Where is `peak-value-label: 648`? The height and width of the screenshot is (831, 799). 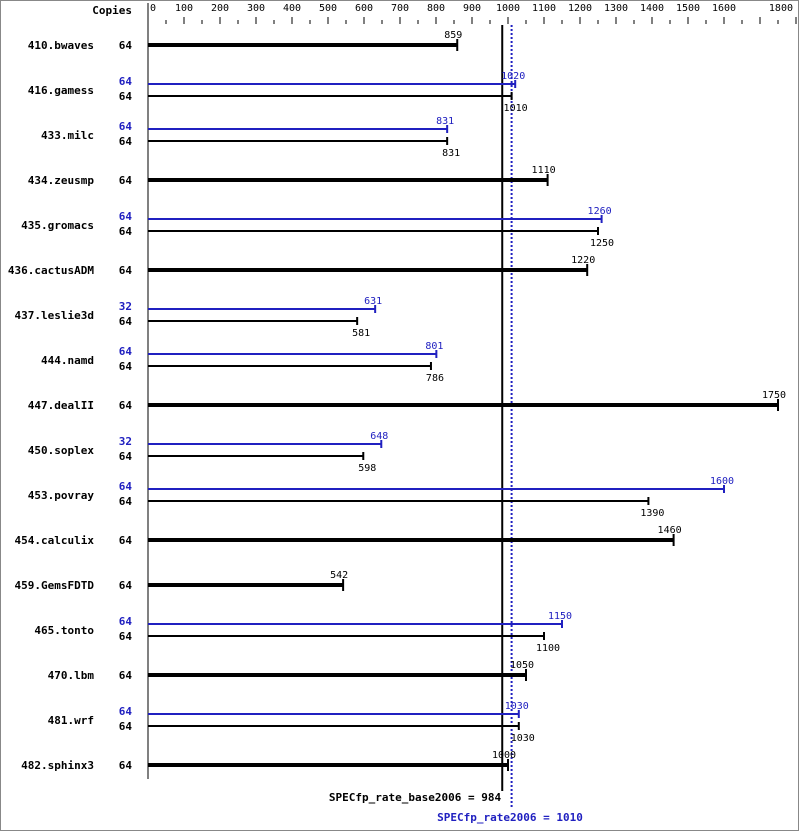 peak-value-label: 648 is located at coordinates (379, 436).